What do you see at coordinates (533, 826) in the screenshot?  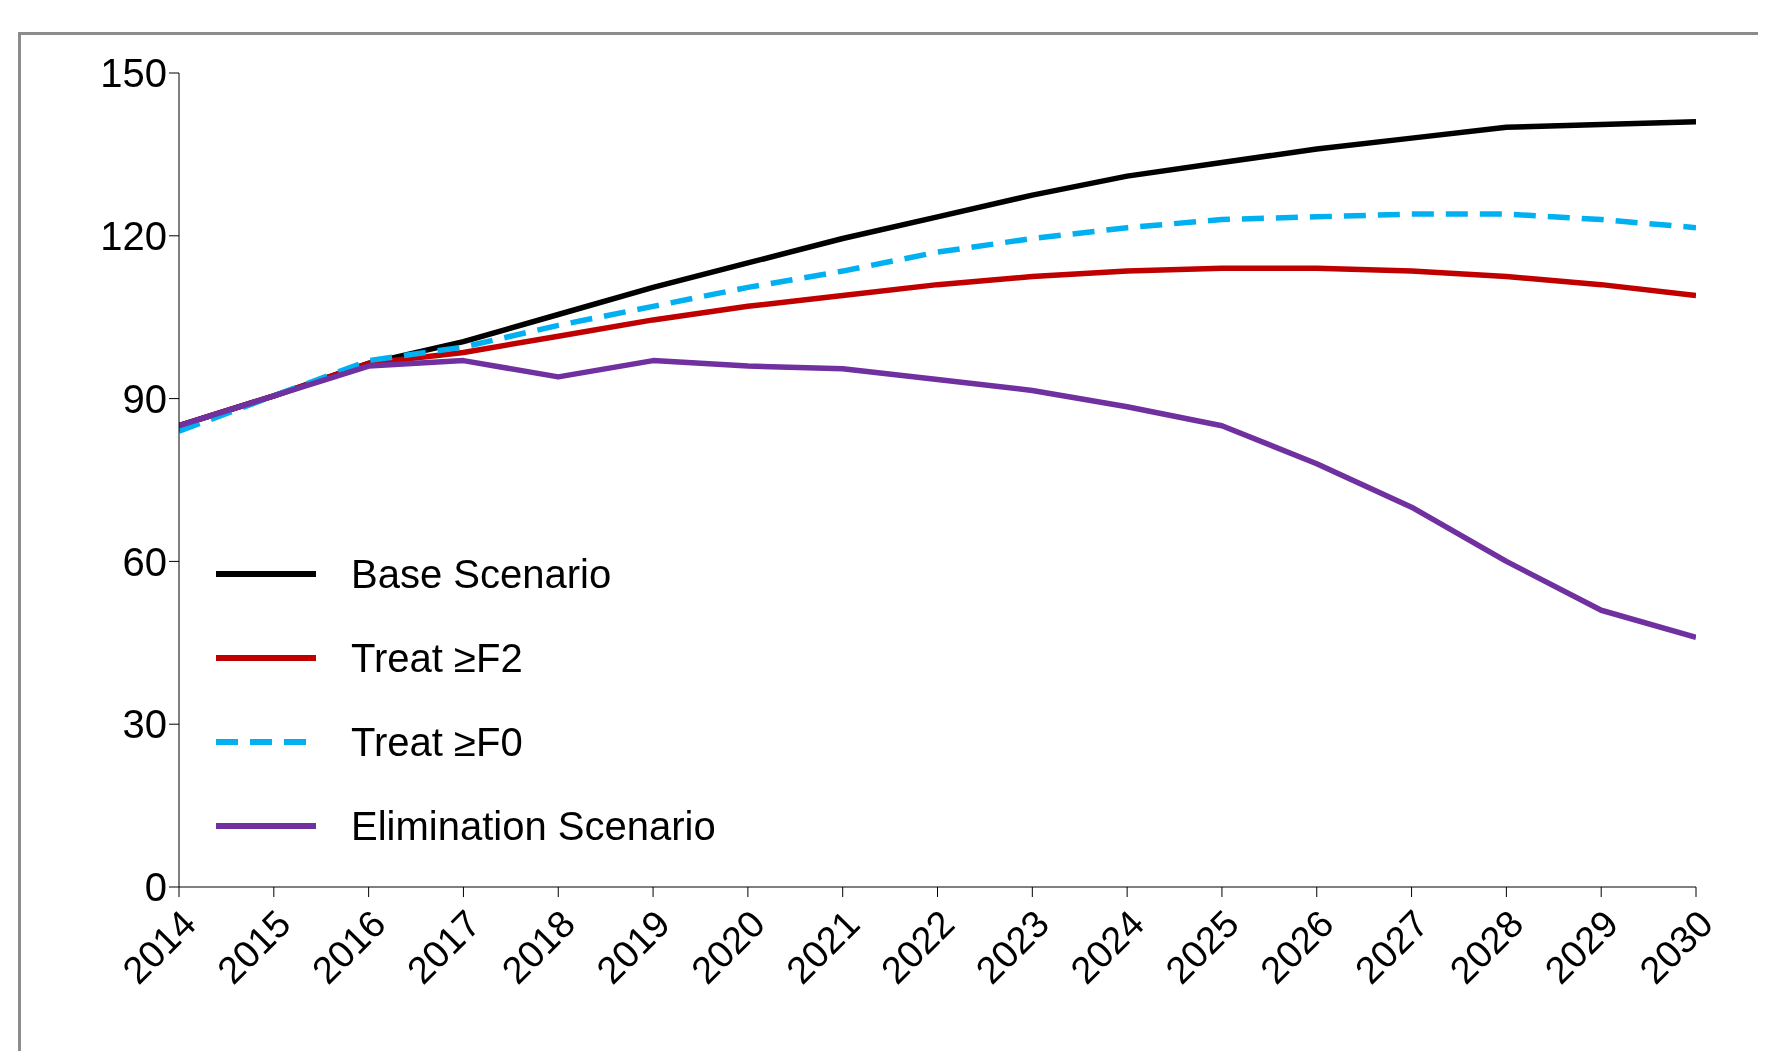 I see `legend-label: Elimination Scenario` at bounding box center [533, 826].